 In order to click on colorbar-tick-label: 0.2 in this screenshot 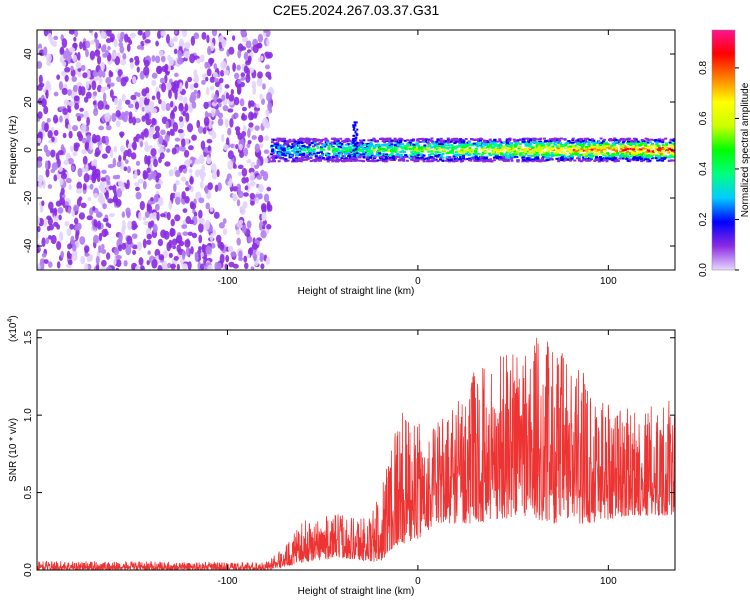, I will do `click(703, 219)`.